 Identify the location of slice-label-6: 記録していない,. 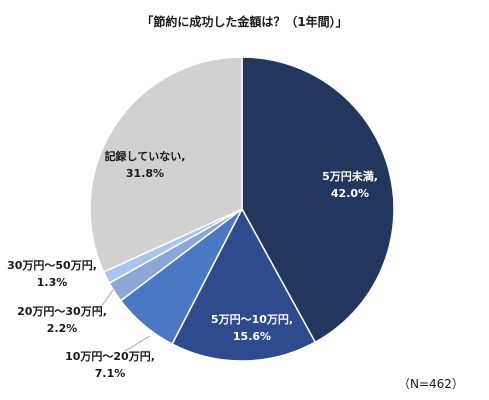
(145, 156).